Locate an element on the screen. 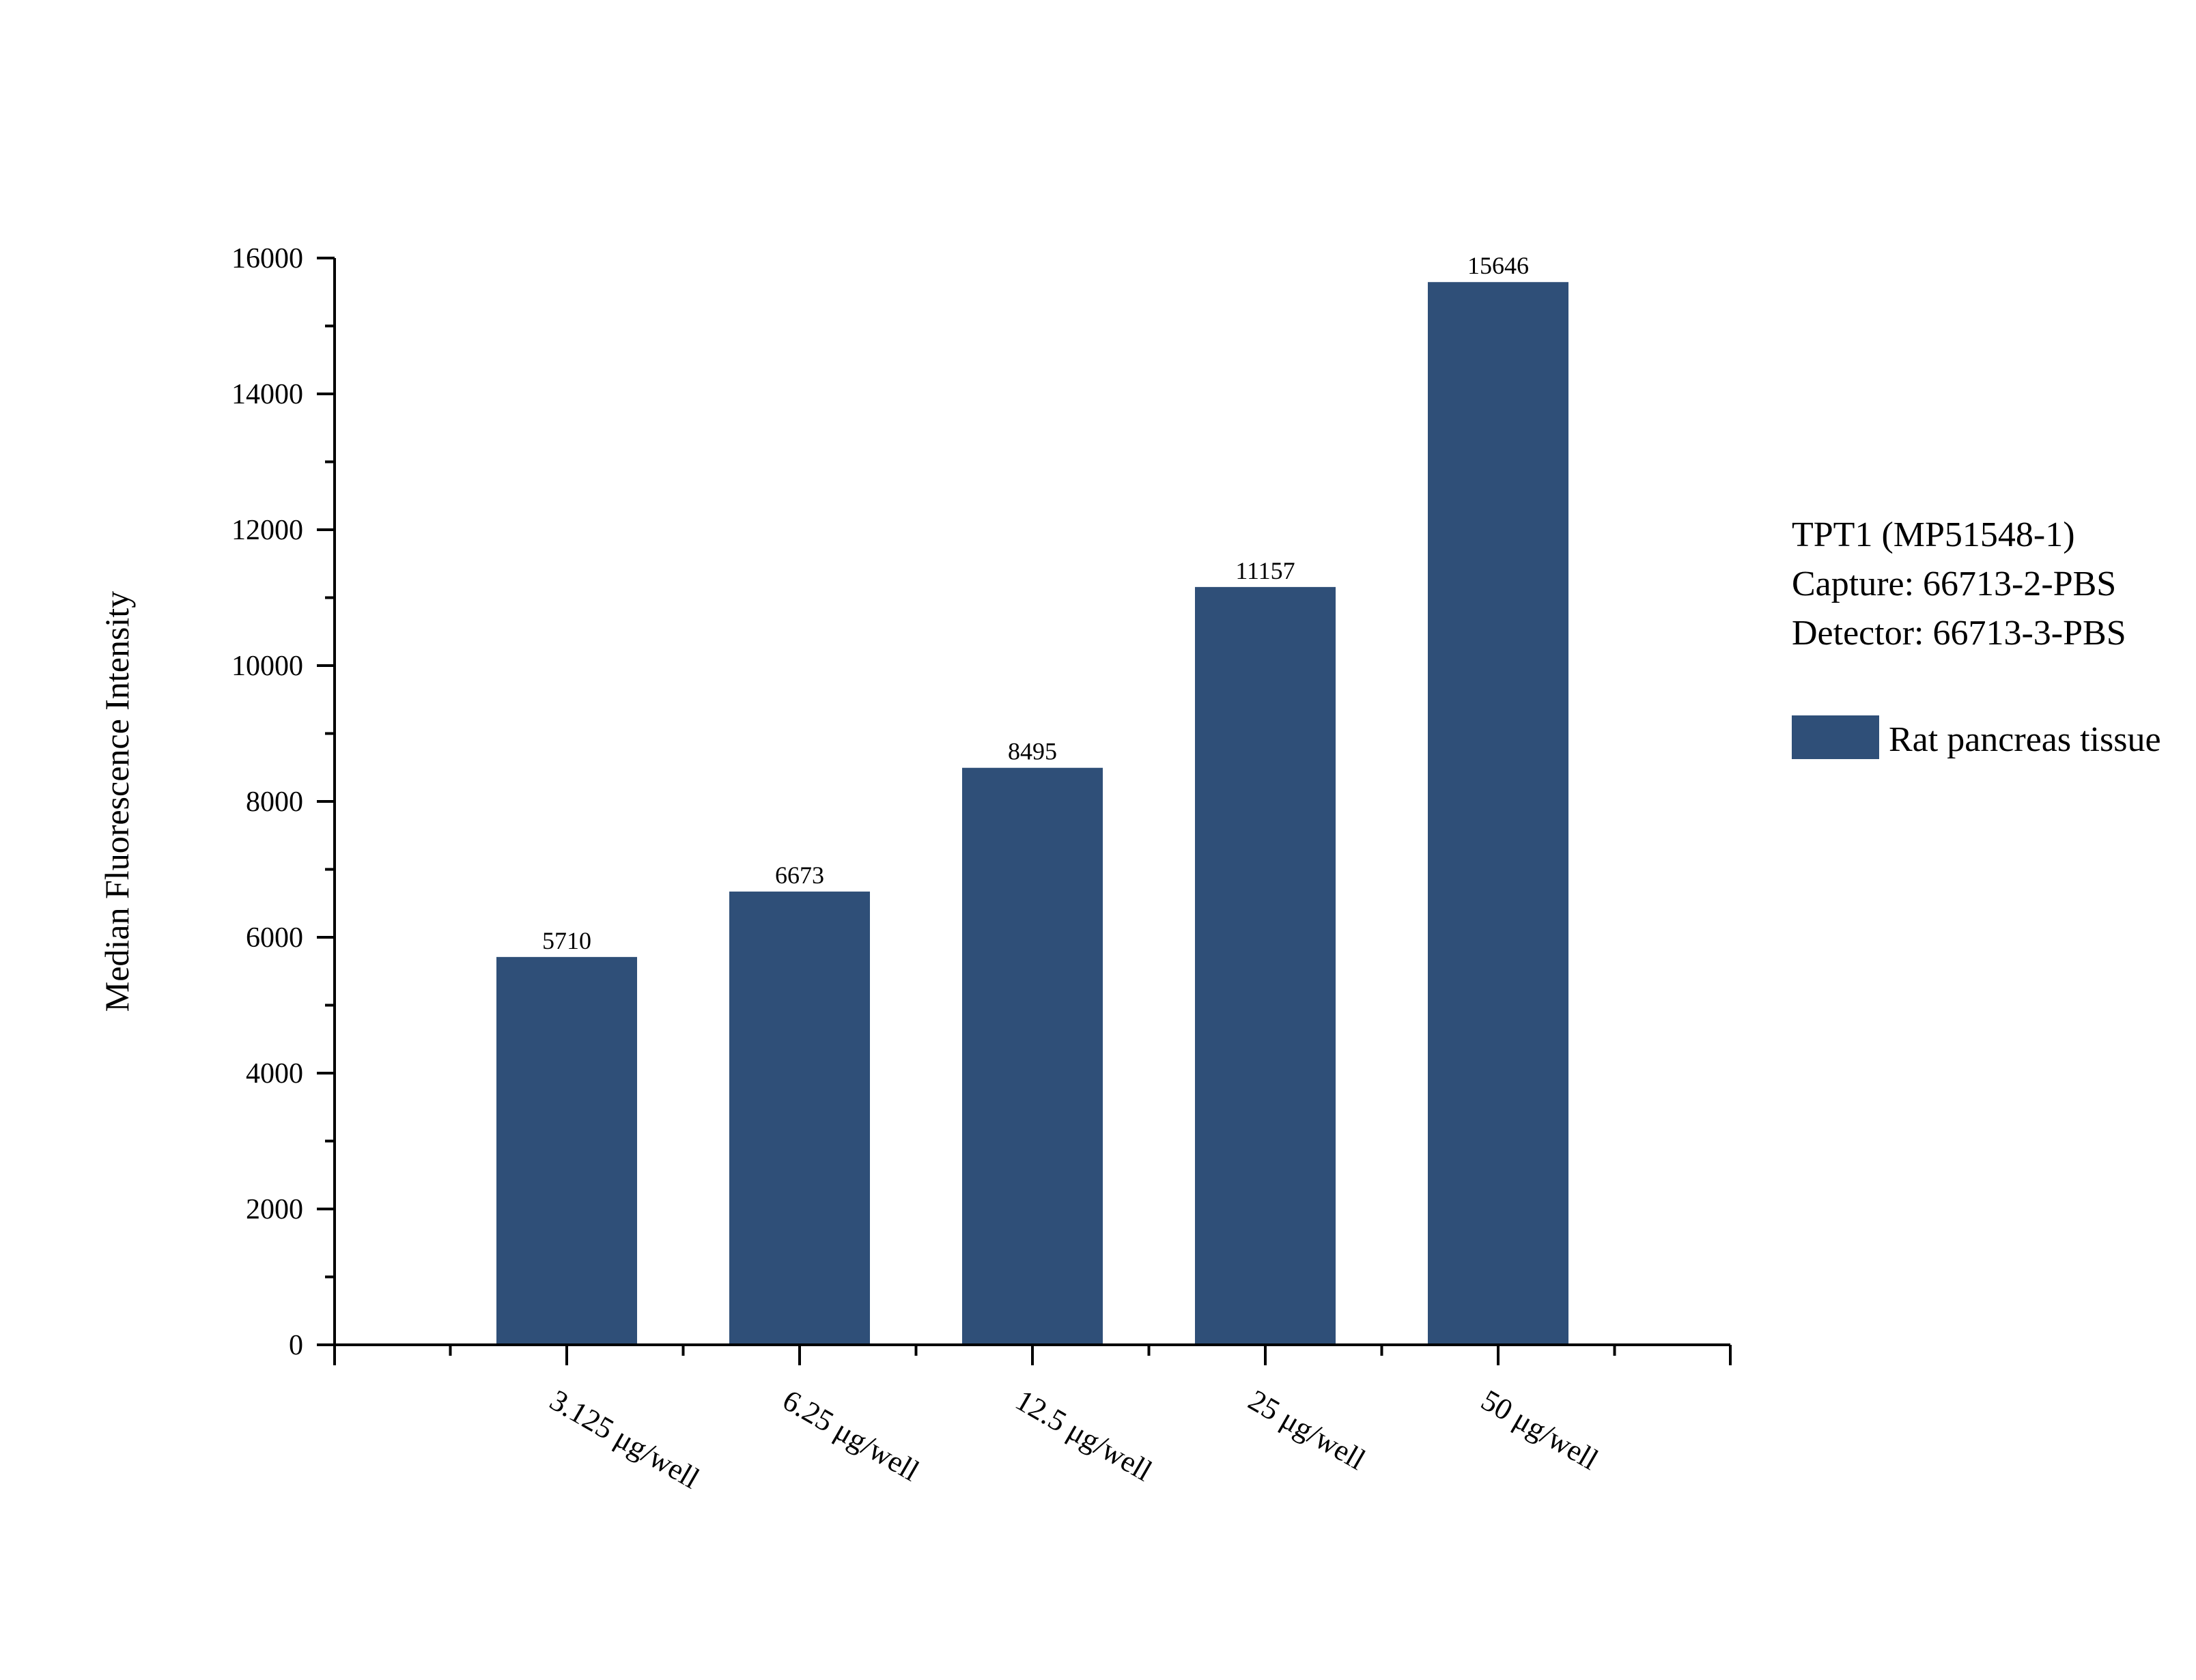 The height and width of the screenshot is (1680, 2196). category-label: 6.25 μg/well is located at coordinates (851, 1435).